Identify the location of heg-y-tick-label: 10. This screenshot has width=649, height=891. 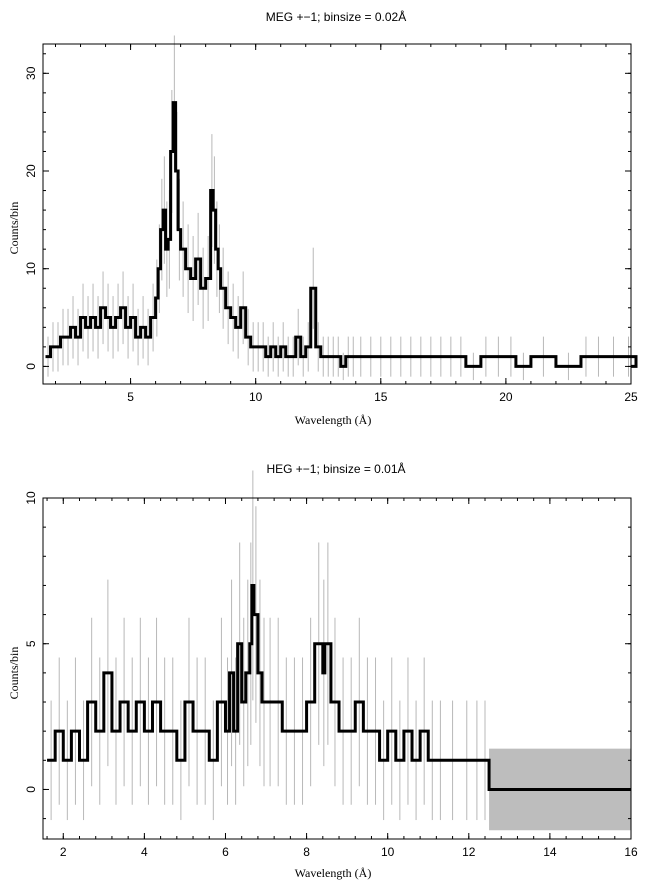
(31, 498).